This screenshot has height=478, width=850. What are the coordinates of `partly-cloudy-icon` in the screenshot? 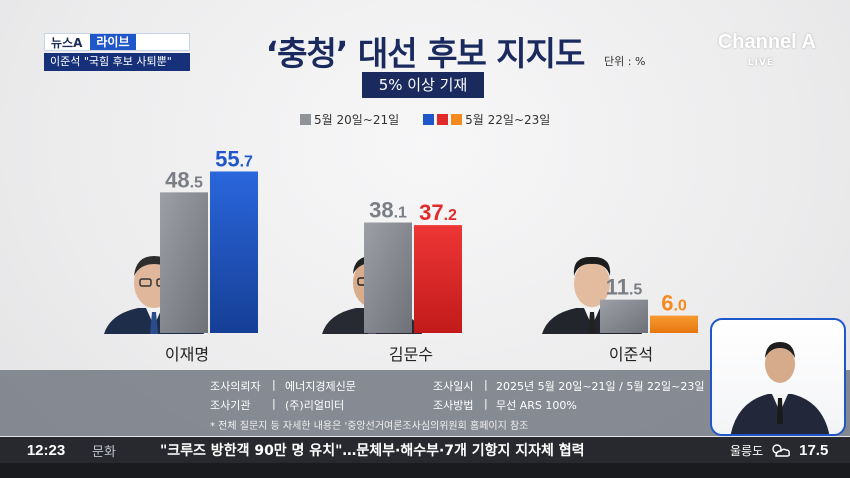 It's located at (781, 450).